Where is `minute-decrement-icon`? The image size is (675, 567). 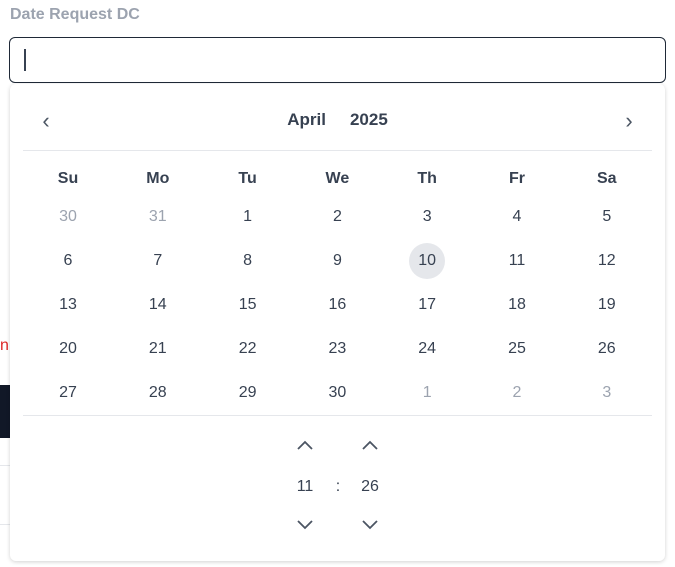
minute-decrement-icon is located at coordinates (370, 524).